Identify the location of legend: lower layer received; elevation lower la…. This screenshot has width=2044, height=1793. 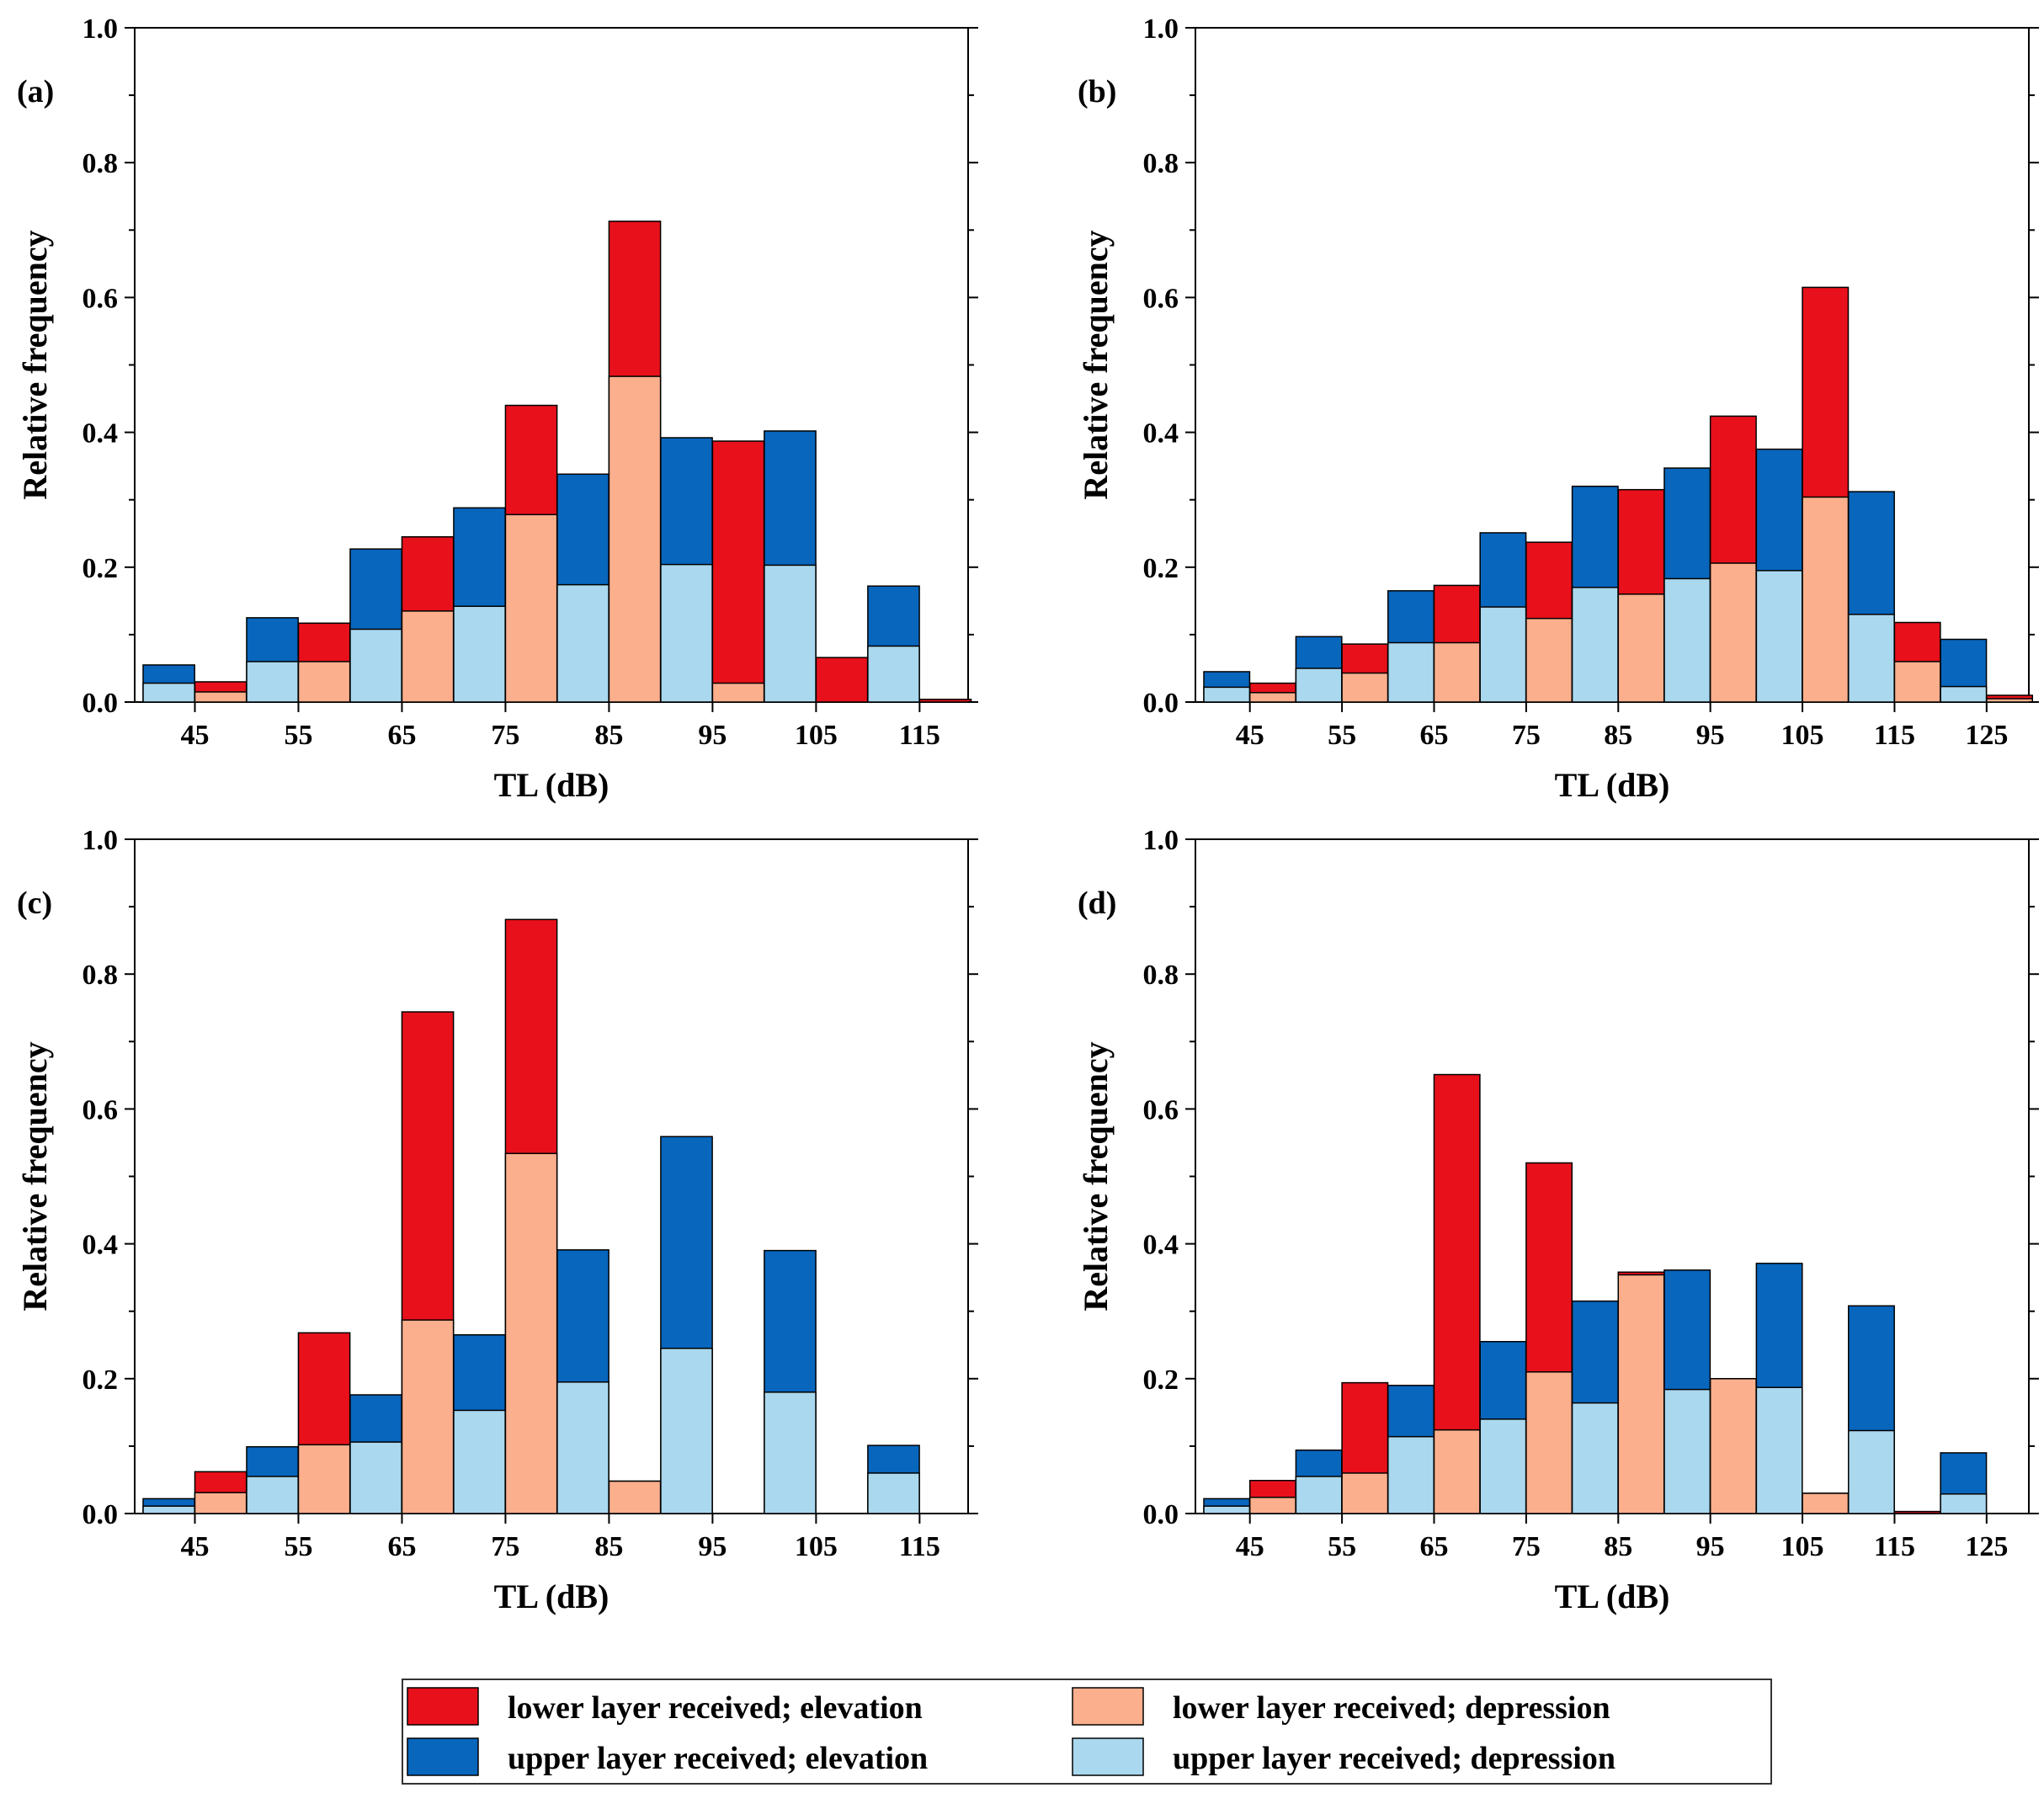
(1087, 1732).